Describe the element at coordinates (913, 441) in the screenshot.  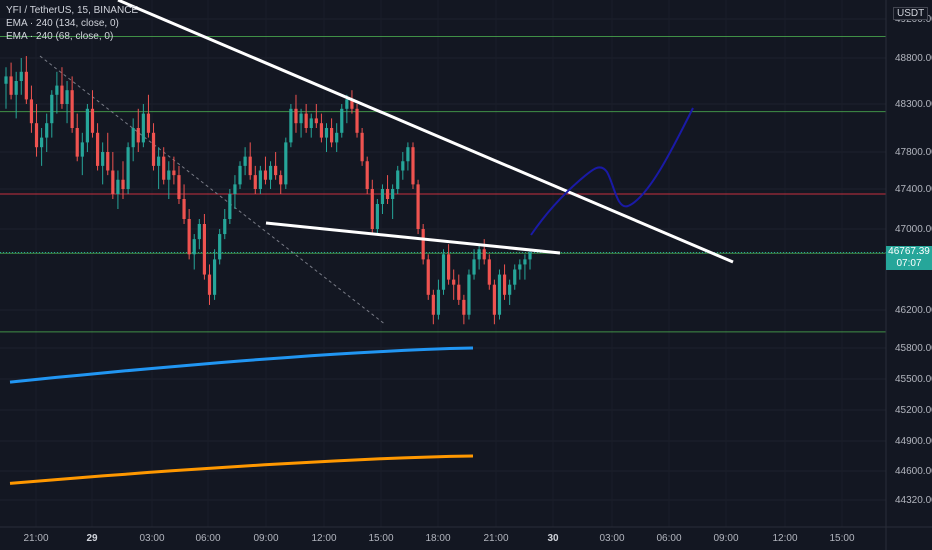
I see `price-tick-label: 44900.00` at that location.